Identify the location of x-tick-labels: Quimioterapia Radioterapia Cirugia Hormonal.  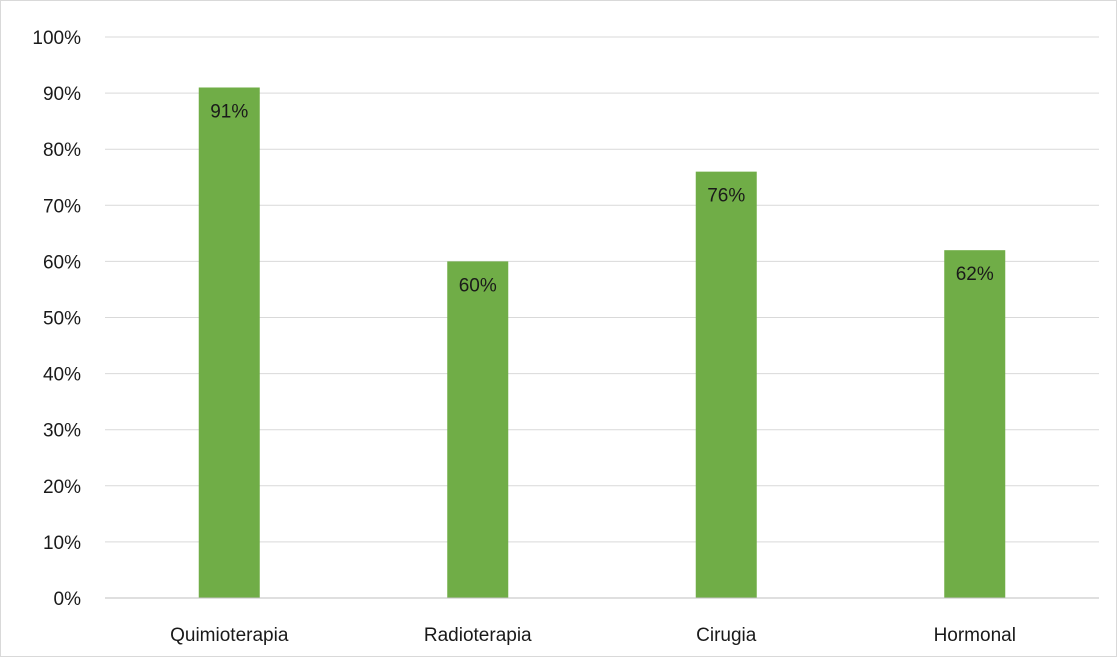
(593, 635).